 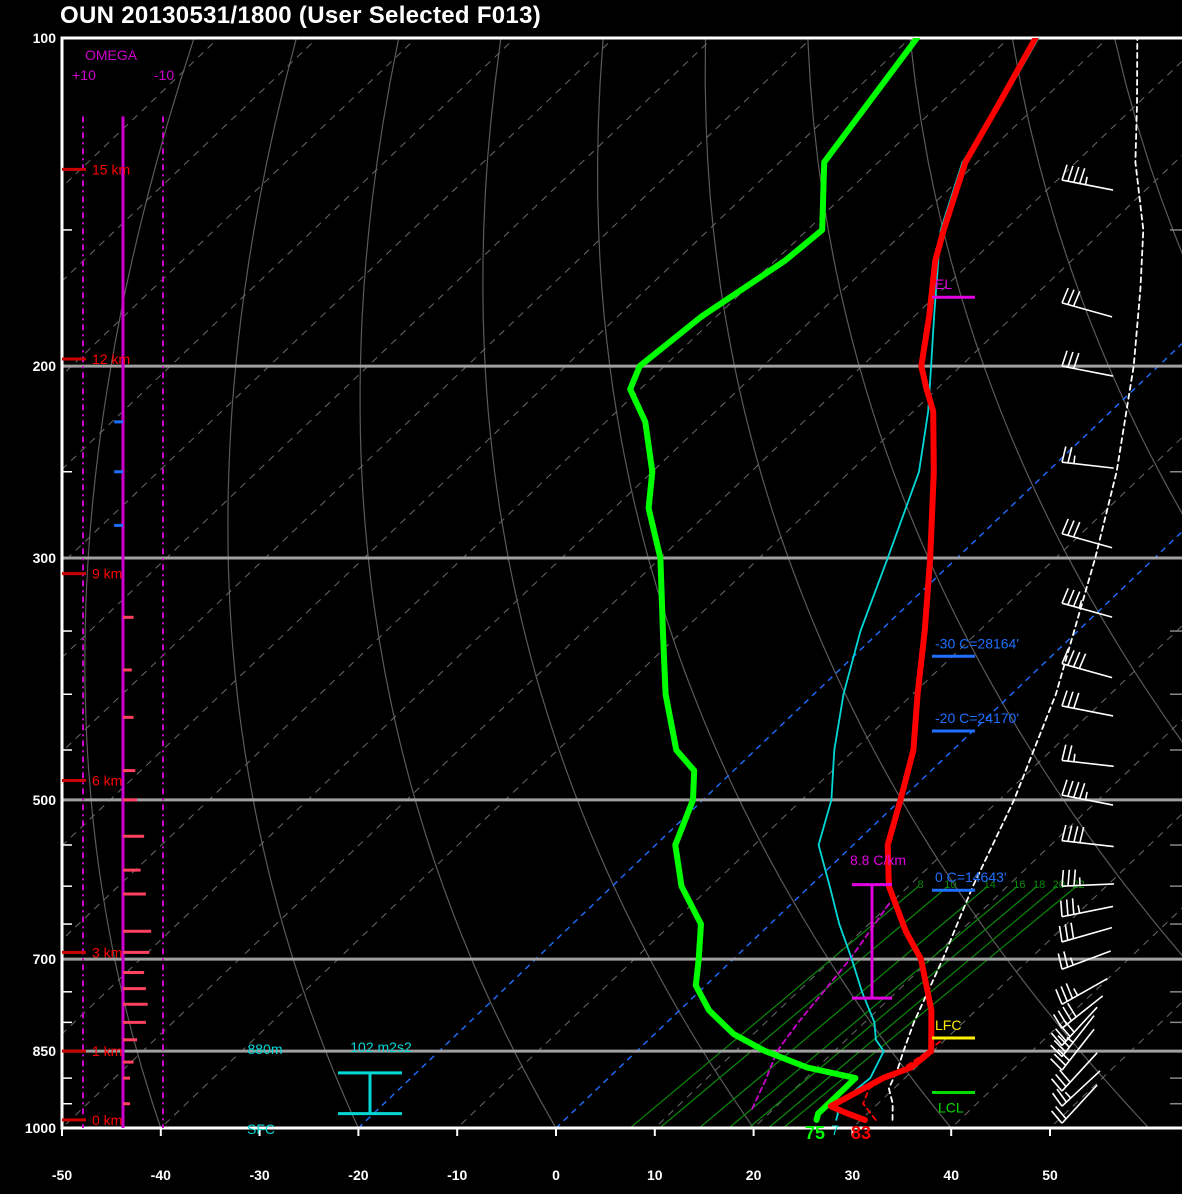 I want to click on mixing-ratio-label: 16, so click(x=1019, y=885).